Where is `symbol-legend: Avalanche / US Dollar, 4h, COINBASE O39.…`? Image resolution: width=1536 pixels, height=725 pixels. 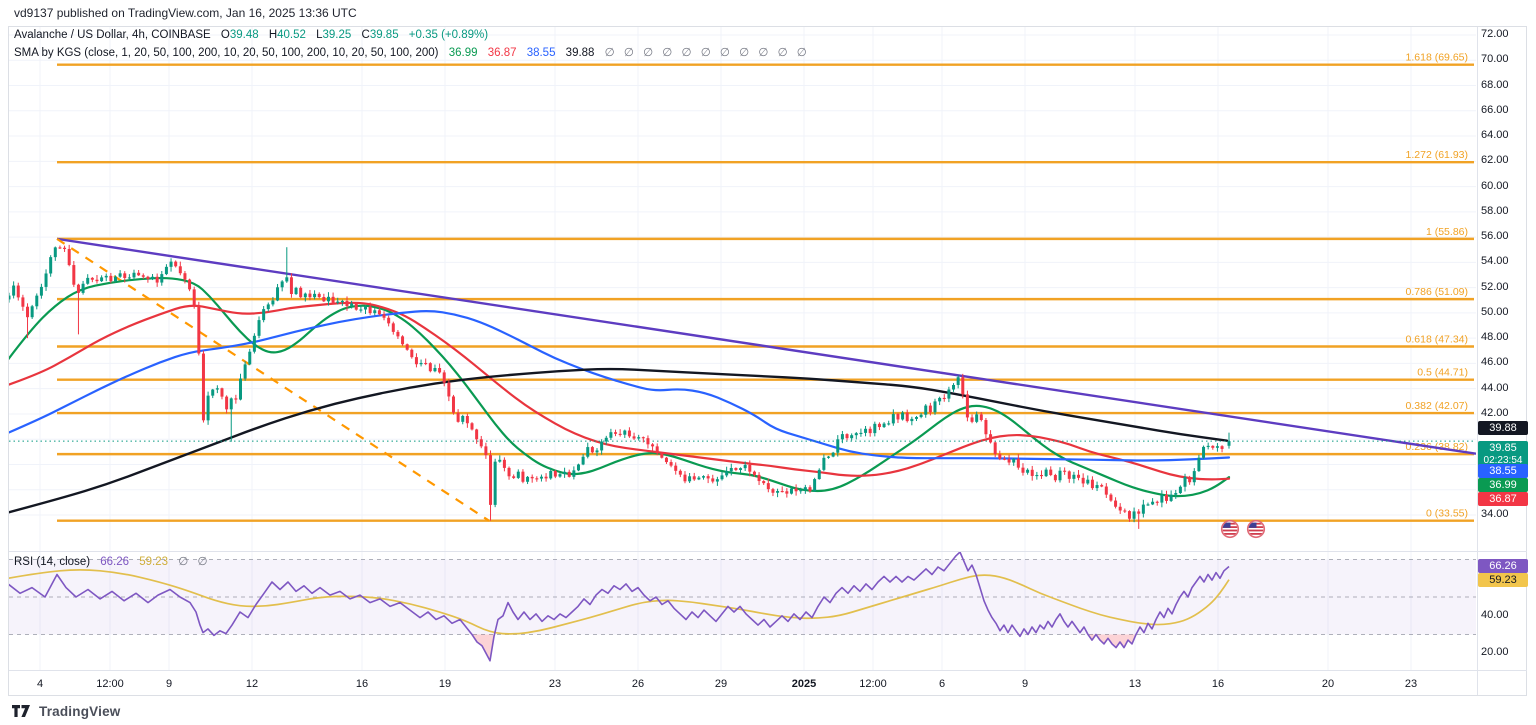
symbol-legend: Avalanche / US Dollar, 4h, COINBASE O39.… is located at coordinates (251, 35).